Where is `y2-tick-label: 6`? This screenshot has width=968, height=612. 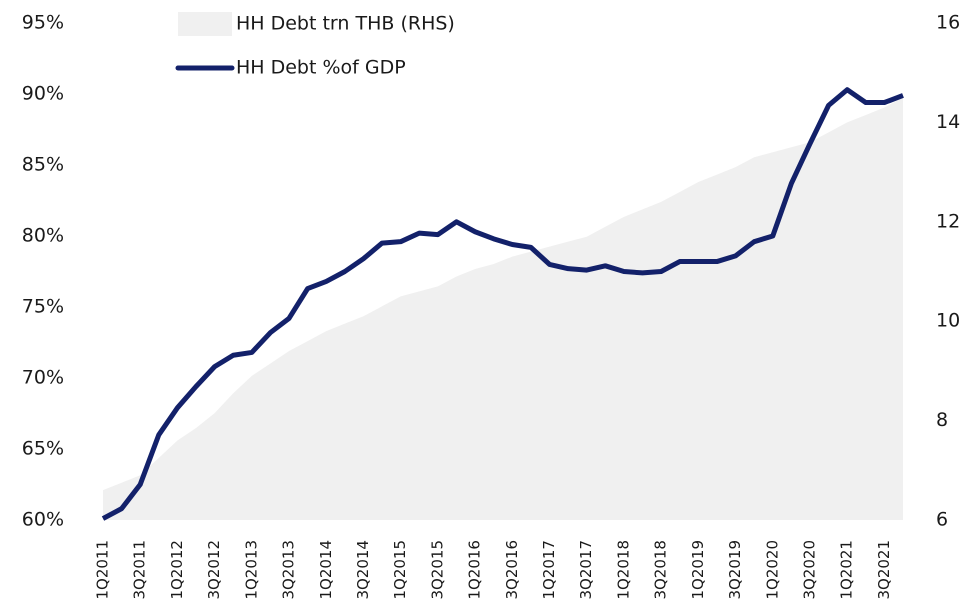
y2-tick-label: 6 is located at coordinates (942, 520).